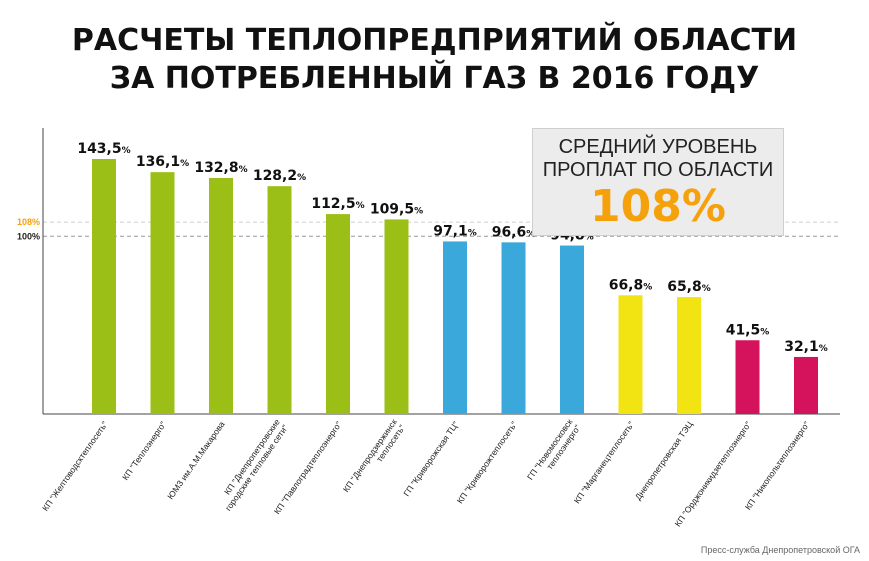 Image resolution: width=869 pixels, height=561 pixels. Describe the element at coordinates (28, 236) in the screenshot. I see `reference-label-100: 100%` at that location.